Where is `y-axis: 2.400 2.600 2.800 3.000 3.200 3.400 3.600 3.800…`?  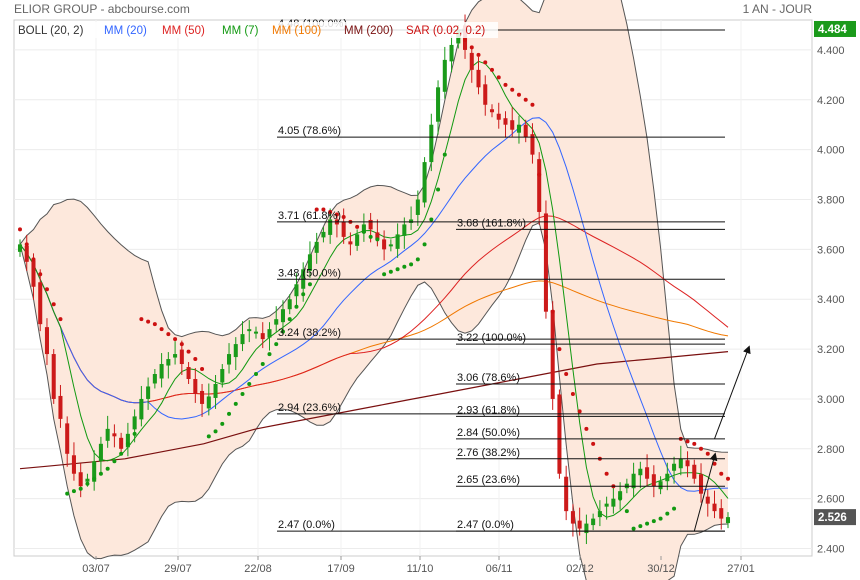
y-axis: 2.400 2.600 2.800 3.000 3.200 3.400 3.600 3.800… is located at coordinates (831, 300).